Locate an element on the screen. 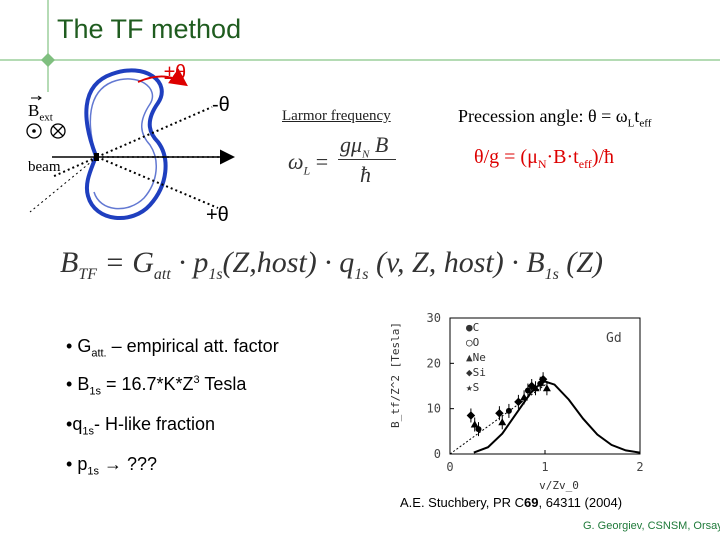  g-factor-relation: θ/g = (μN·B·teff)/ħ is located at coordinates (544, 158).